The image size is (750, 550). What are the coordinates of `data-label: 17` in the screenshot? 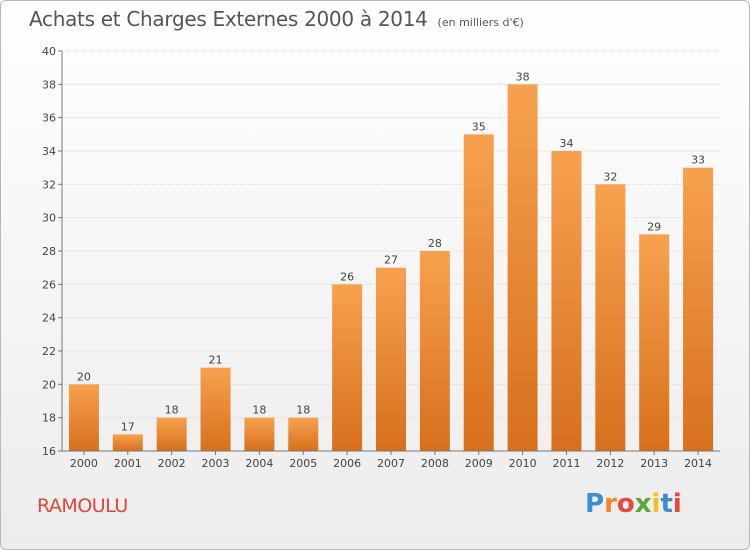 It's located at (128, 426).